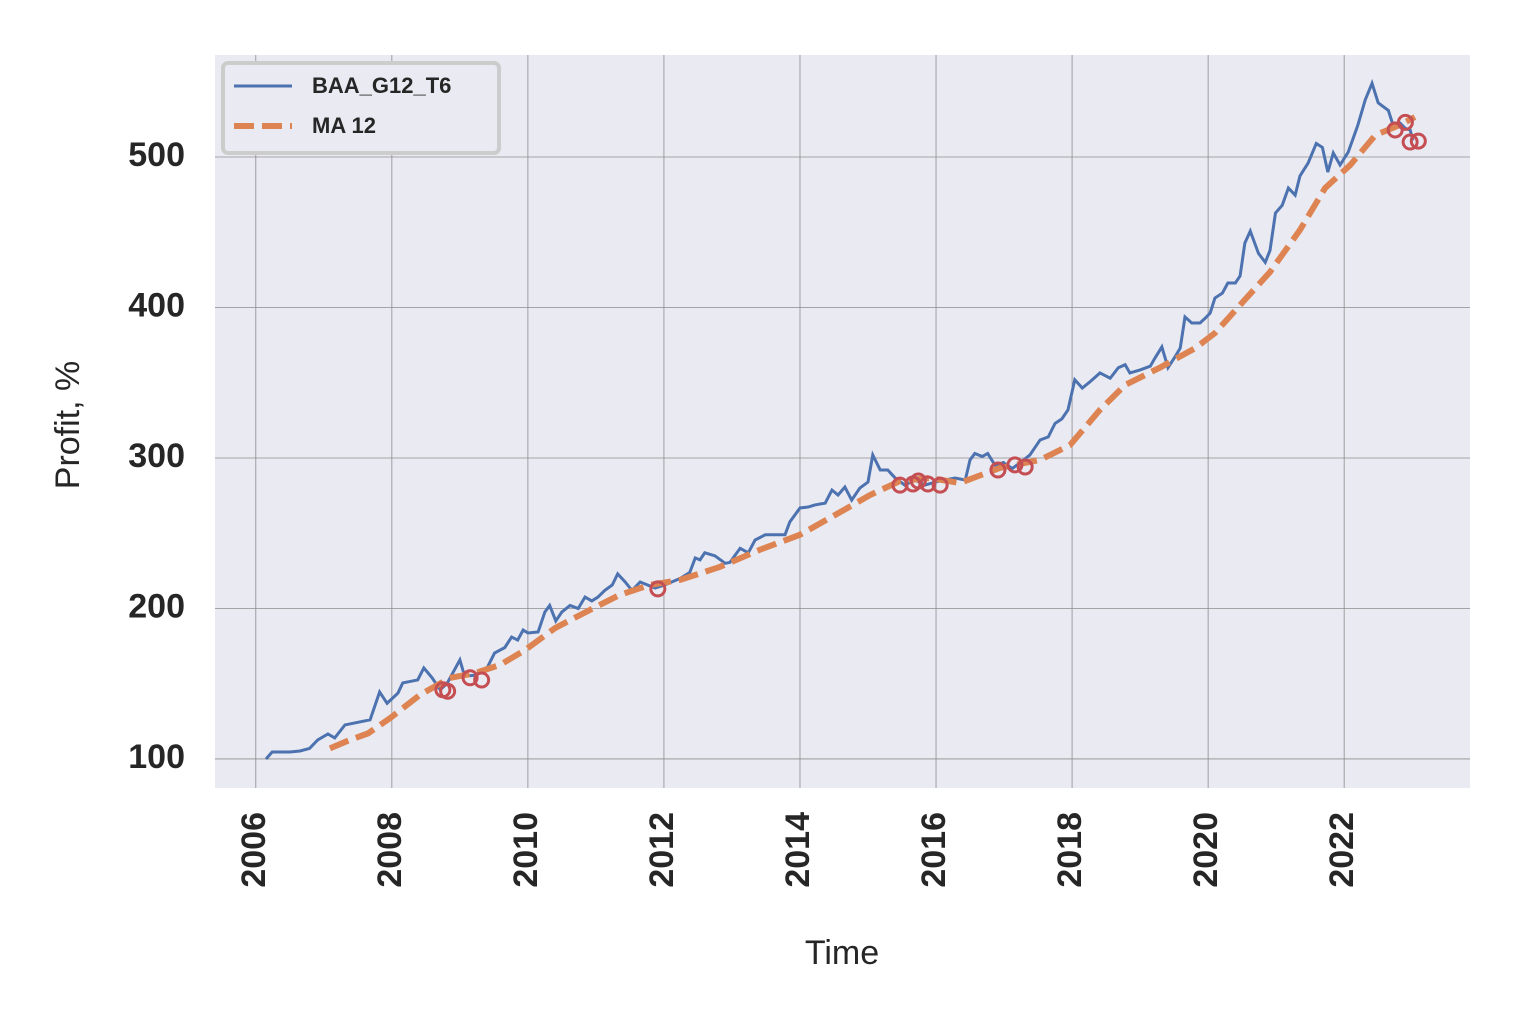 This screenshot has height=1025, width=1525. I want to click on x-tick-label: 2018, so click(1070, 850).